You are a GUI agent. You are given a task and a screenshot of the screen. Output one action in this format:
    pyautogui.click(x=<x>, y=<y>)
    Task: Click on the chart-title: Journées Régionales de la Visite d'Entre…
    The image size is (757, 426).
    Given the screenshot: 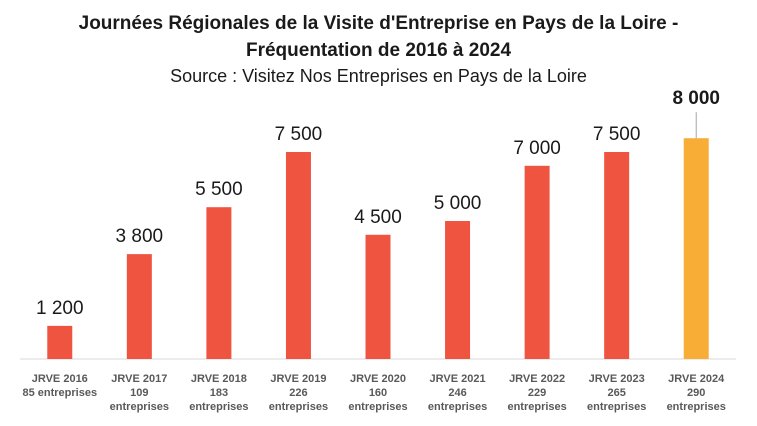 What is the action you would take?
    pyautogui.click(x=378, y=37)
    